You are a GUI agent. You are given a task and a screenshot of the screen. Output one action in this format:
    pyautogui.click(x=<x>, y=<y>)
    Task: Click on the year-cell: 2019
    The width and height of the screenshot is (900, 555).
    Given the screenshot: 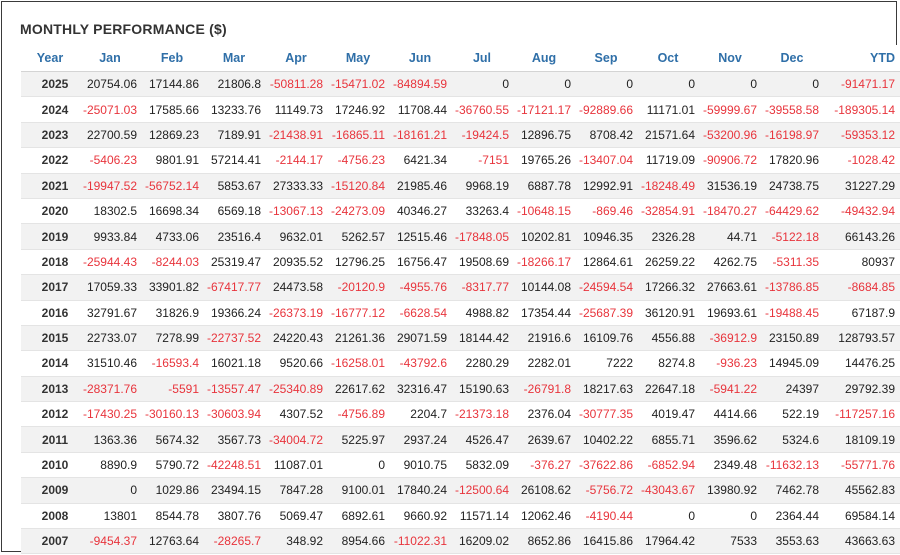 What is the action you would take?
    pyautogui.click(x=50, y=236)
    